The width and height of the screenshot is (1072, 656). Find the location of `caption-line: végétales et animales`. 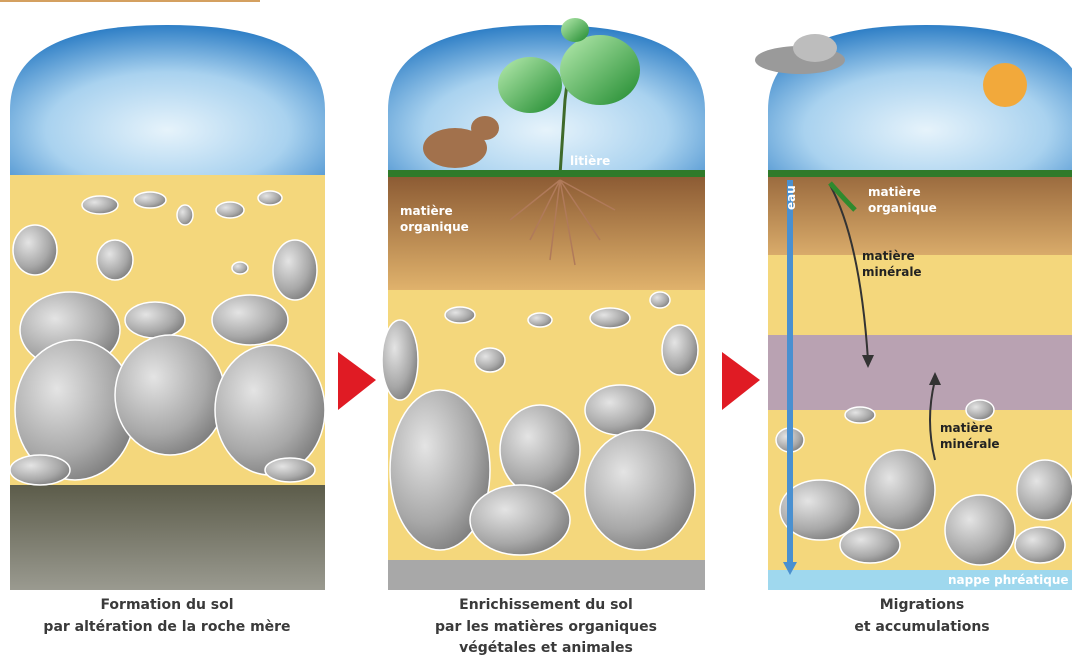

caption-line: végétales et animales is located at coordinates (546, 648).